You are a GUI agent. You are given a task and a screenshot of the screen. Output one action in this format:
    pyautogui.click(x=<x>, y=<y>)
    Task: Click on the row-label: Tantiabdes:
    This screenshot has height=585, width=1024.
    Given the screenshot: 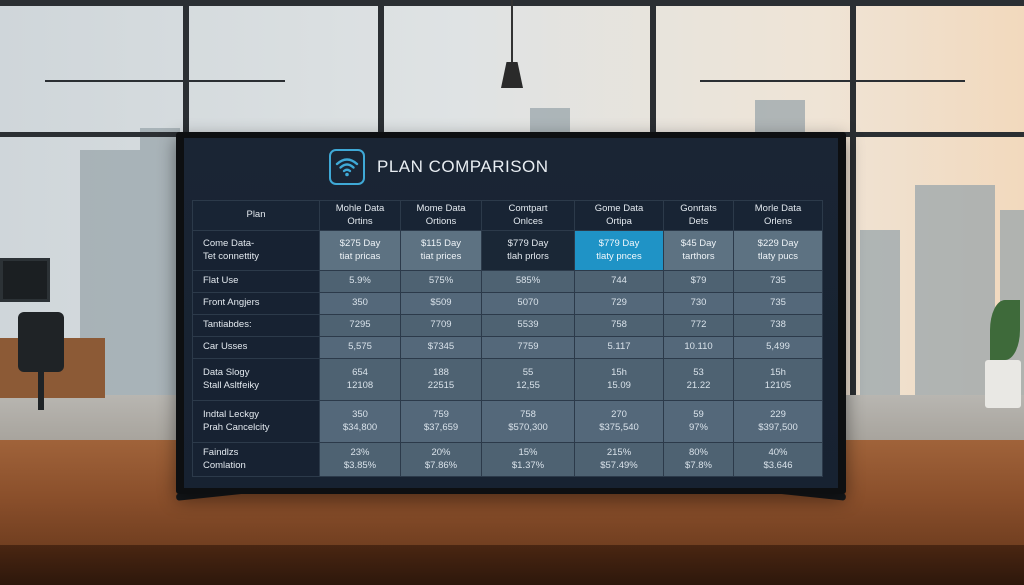 What is the action you would take?
    pyautogui.click(x=256, y=325)
    